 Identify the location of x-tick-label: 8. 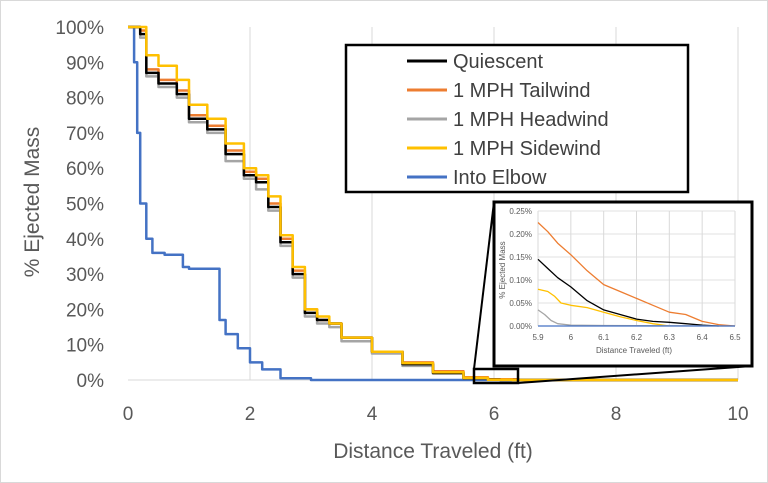
(616, 414).